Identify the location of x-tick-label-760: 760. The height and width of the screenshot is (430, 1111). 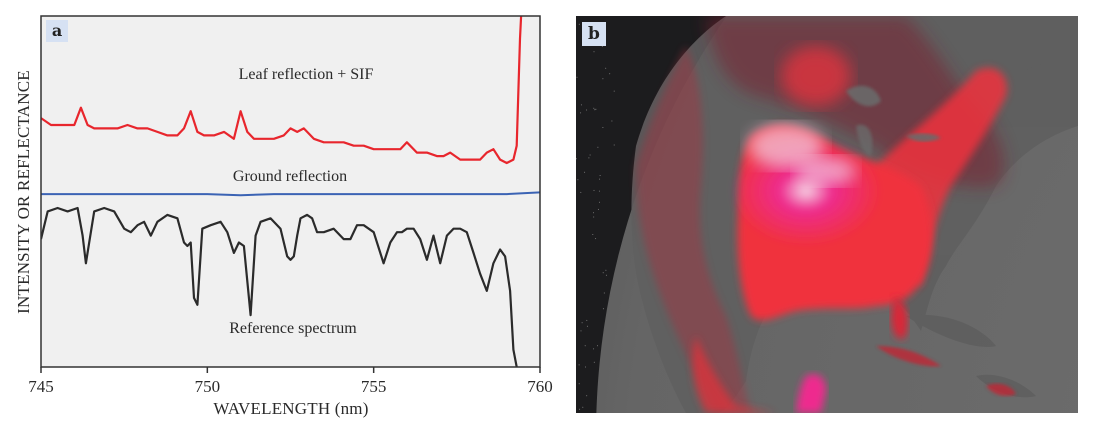
(540, 386).